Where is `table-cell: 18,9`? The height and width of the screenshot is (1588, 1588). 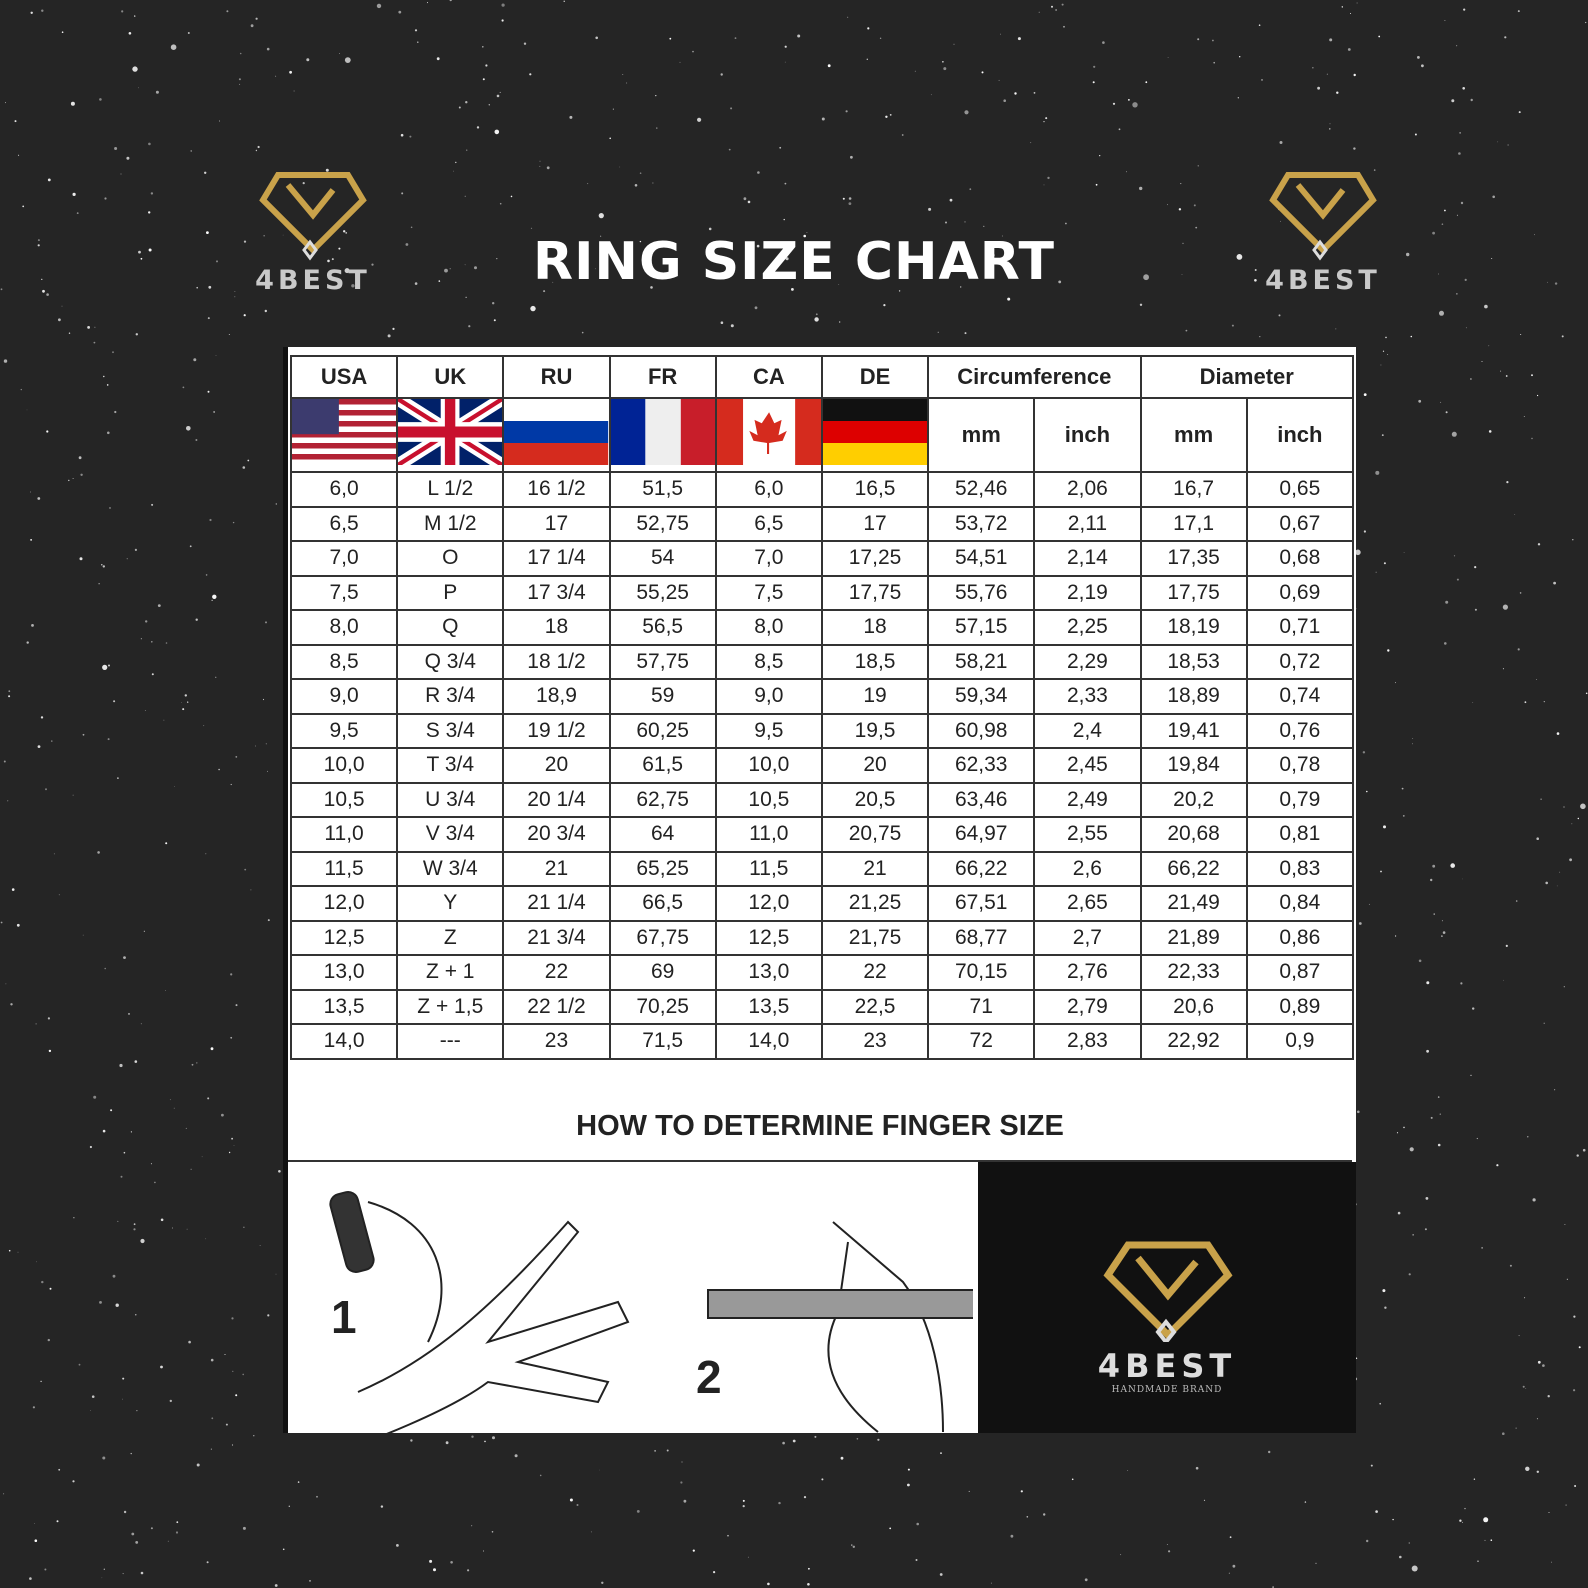
table-cell: 18,9 is located at coordinates (556, 696).